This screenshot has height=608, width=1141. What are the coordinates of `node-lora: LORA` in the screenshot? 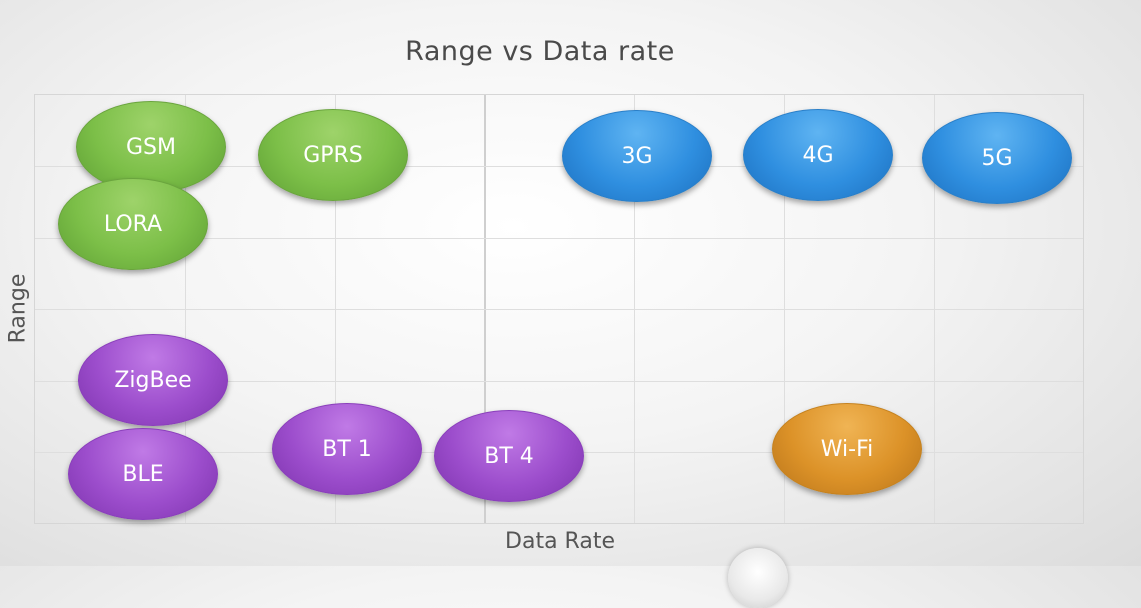 It's located at (133, 224).